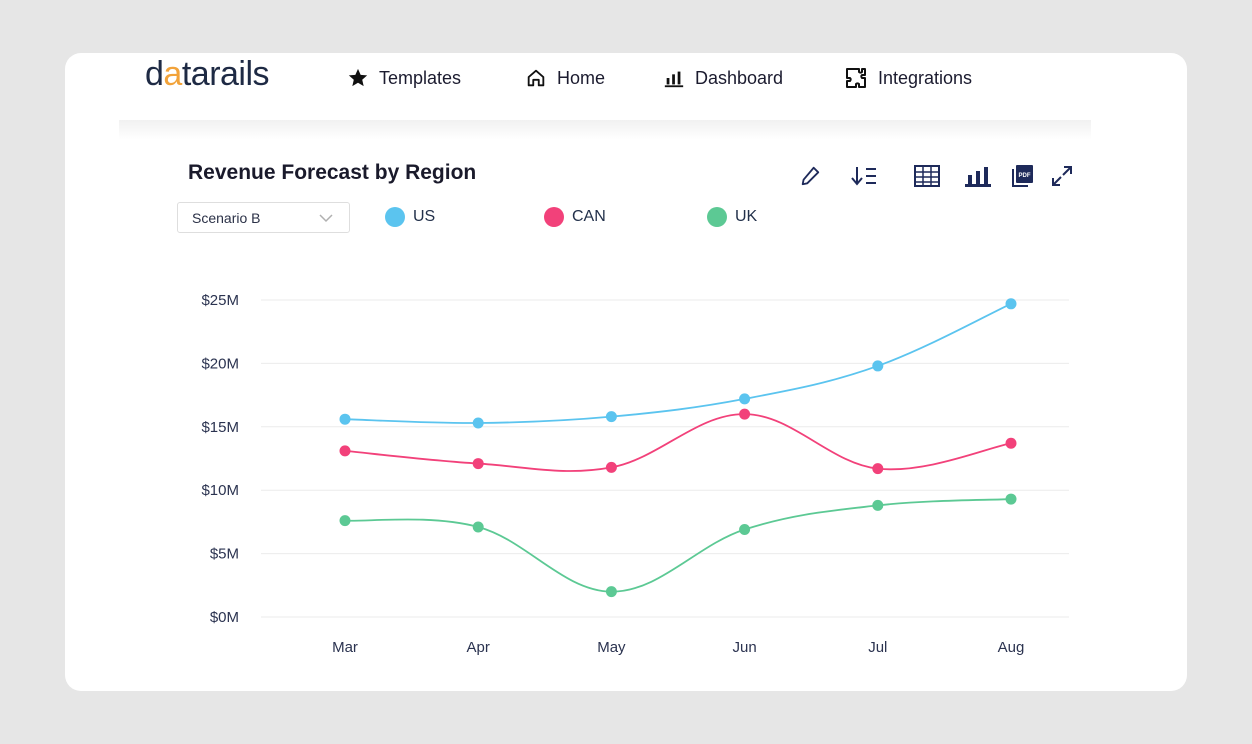  Describe the element at coordinates (332, 172) in the screenshot. I see `chart-title: Revenue Forecast by Region` at that location.